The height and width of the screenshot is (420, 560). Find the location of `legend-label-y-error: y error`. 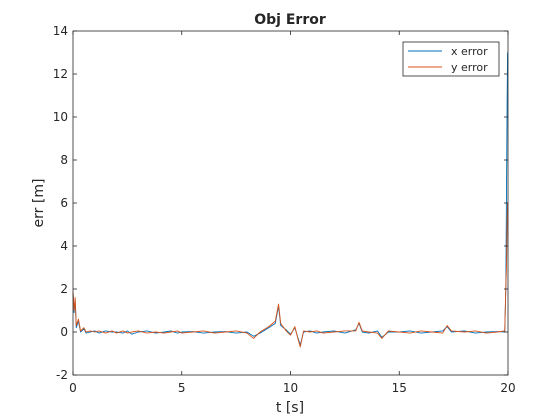

legend-label-y-error: y error is located at coordinates (469, 67).